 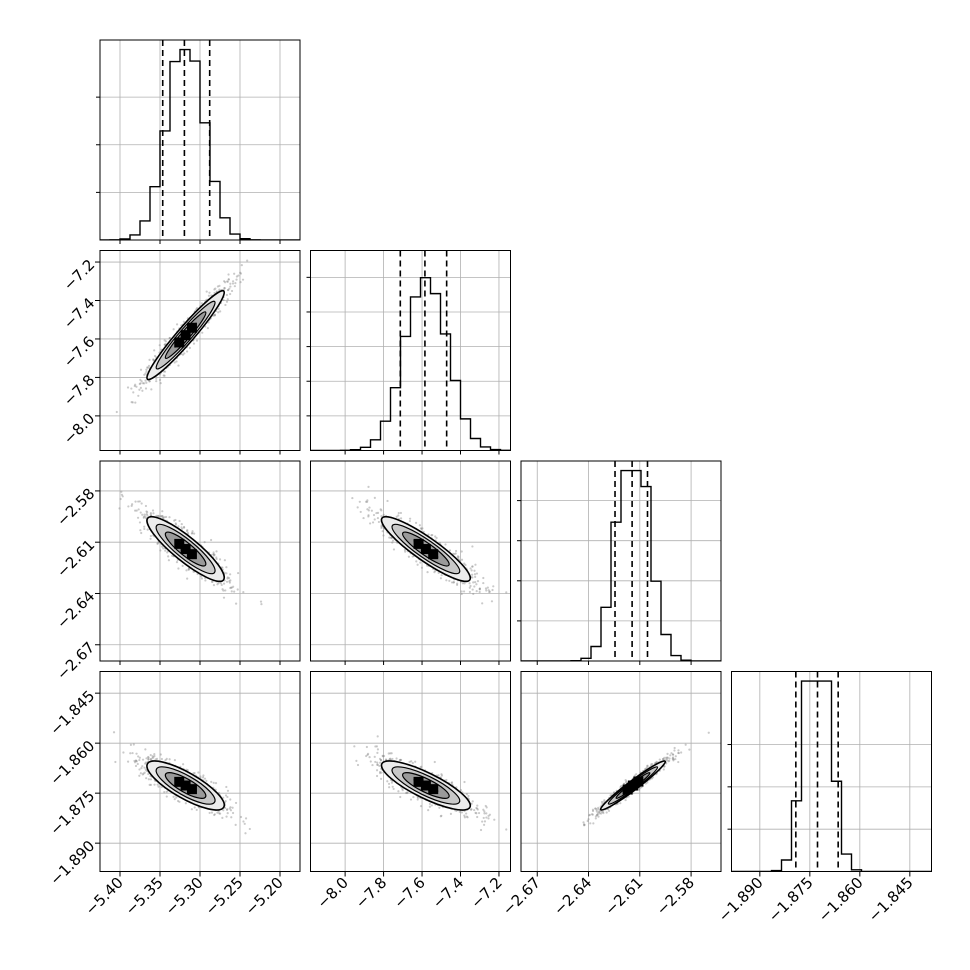 I want to click on y-tick-label: −1.845, so click(x=72, y=713).